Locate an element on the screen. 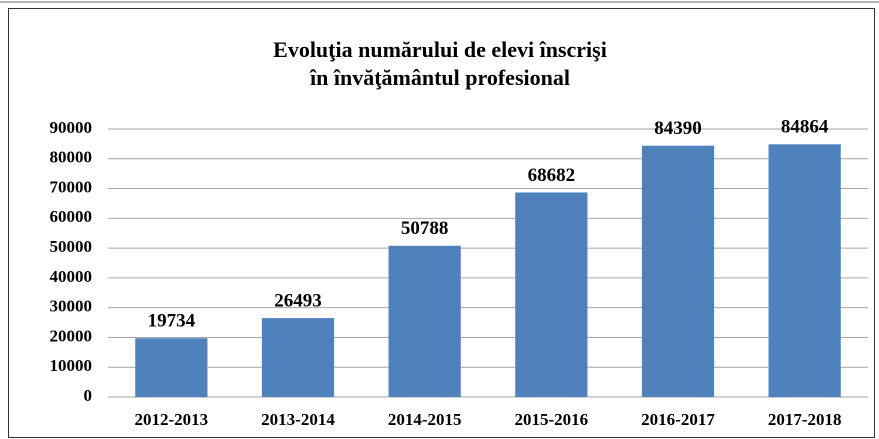  x-tick-label: 2013-2014 is located at coordinates (298, 419).